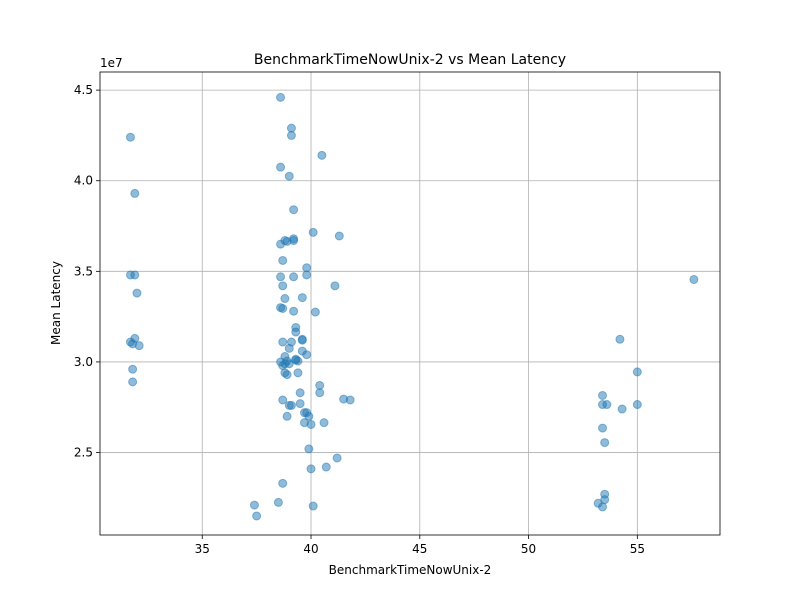  What do you see at coordinates (83, 90) in the screenshot?
I see `y-tick-label: 4.5` at bounding box center [83, 90].